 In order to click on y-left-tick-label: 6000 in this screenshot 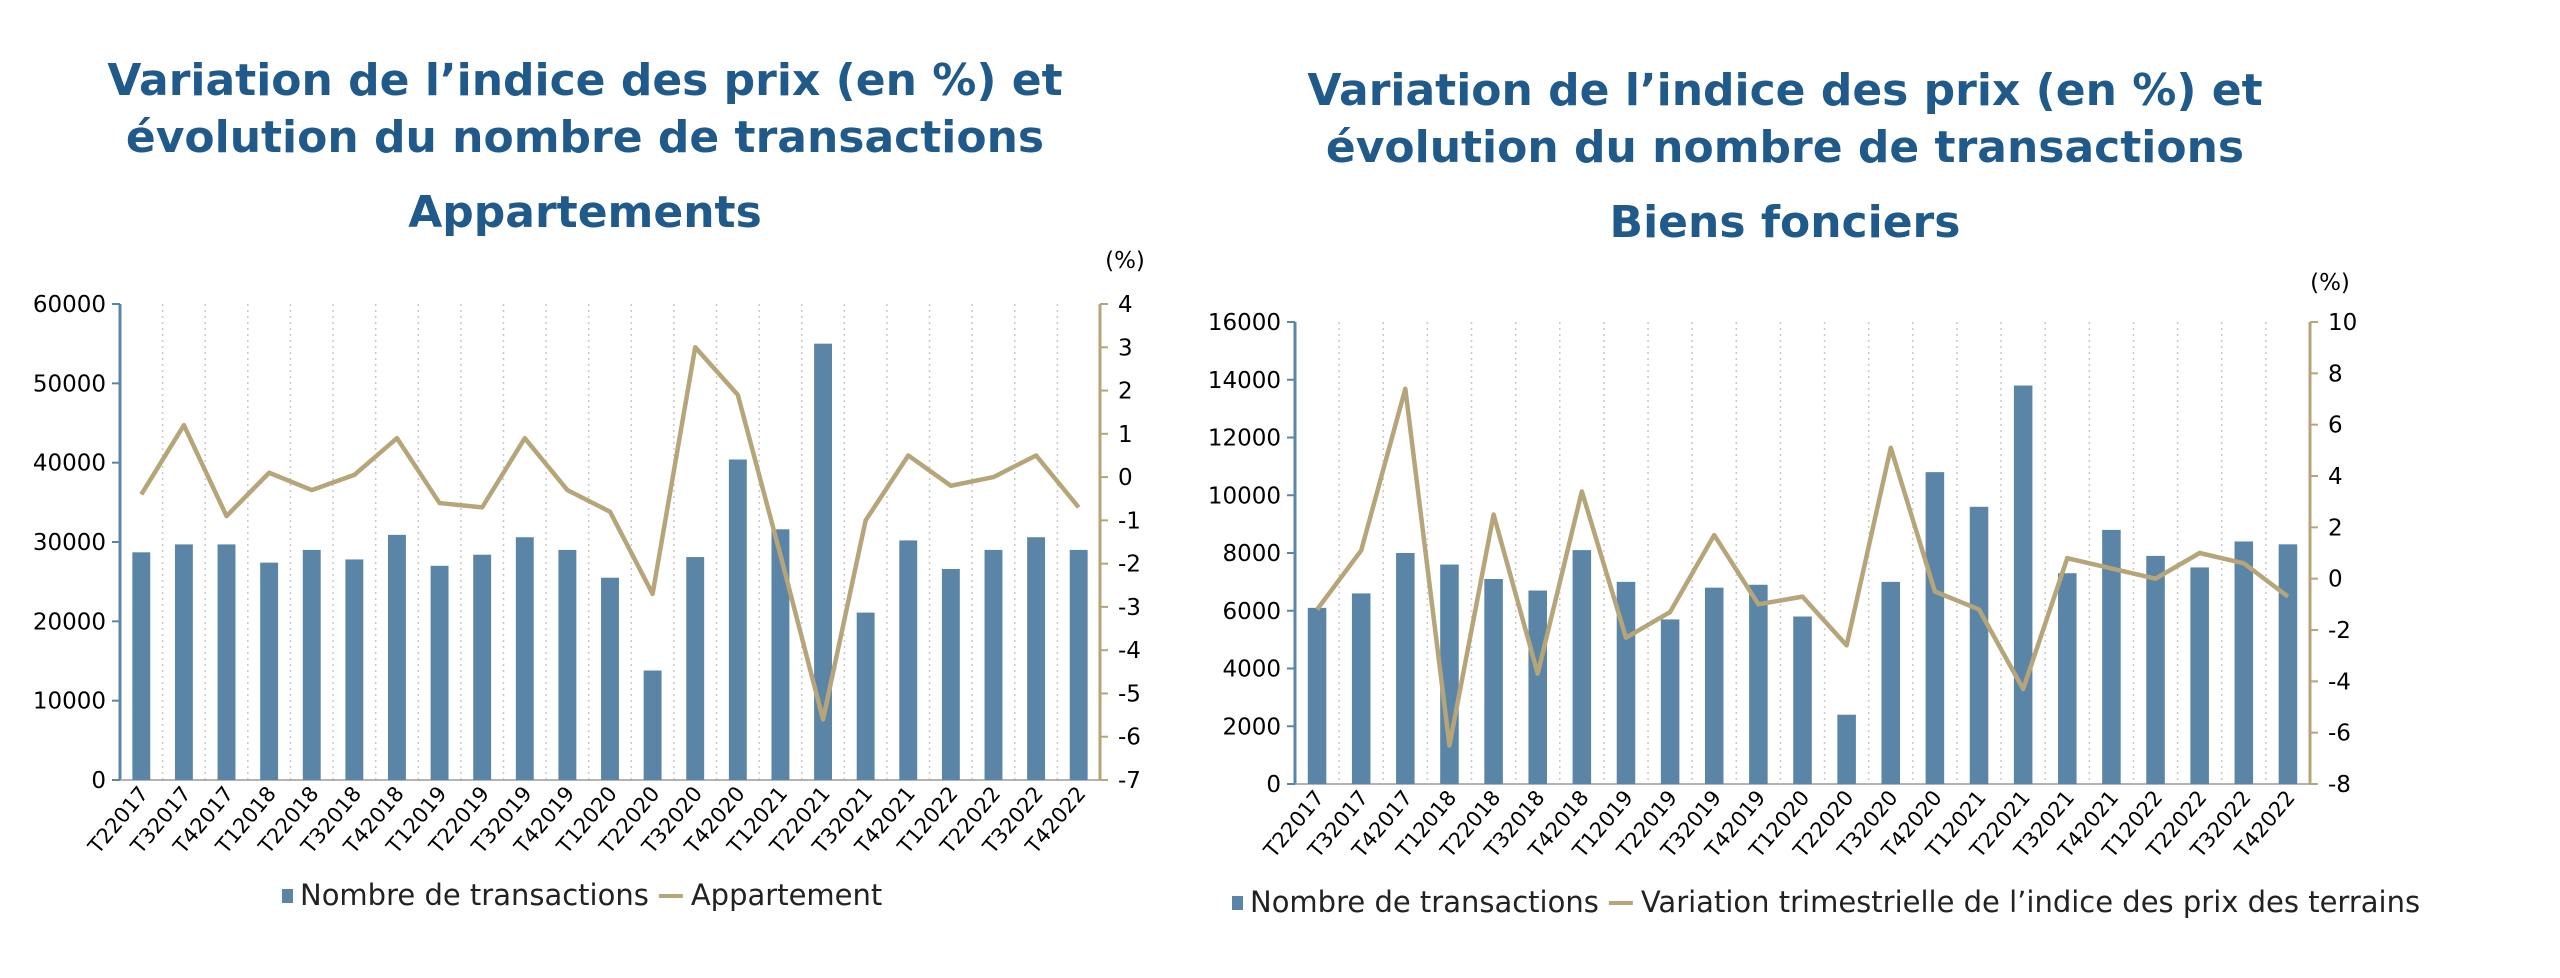, I will do `click(1251, 612)`.